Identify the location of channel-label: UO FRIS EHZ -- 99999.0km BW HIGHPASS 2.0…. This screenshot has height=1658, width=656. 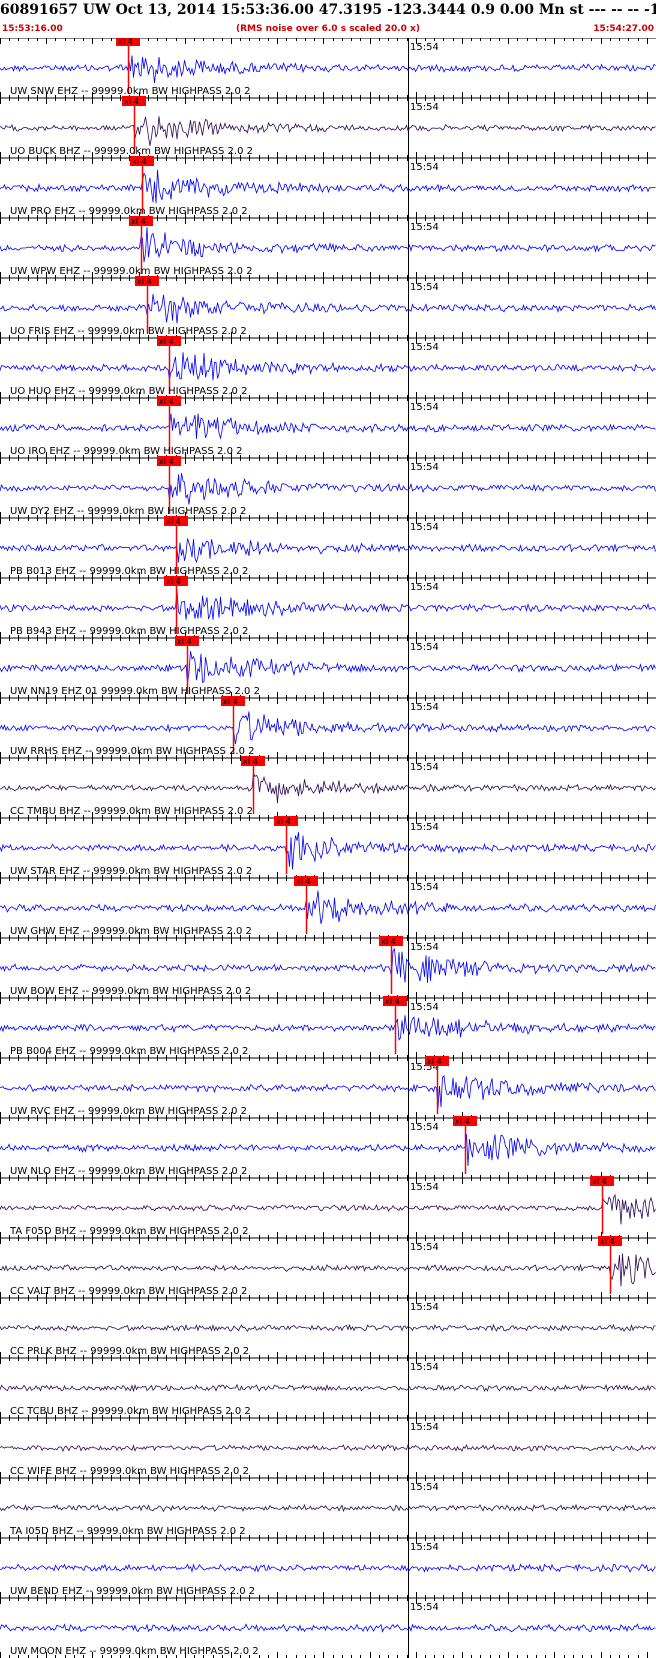
(128, 331).